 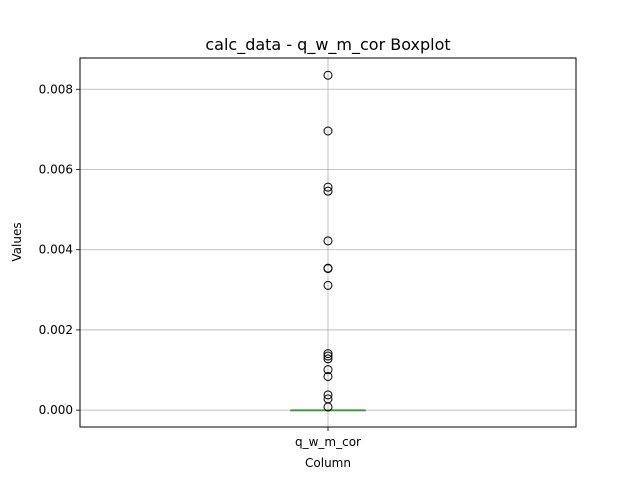 I want to click on y-axis-label: Values, so click(x=17, y=241).